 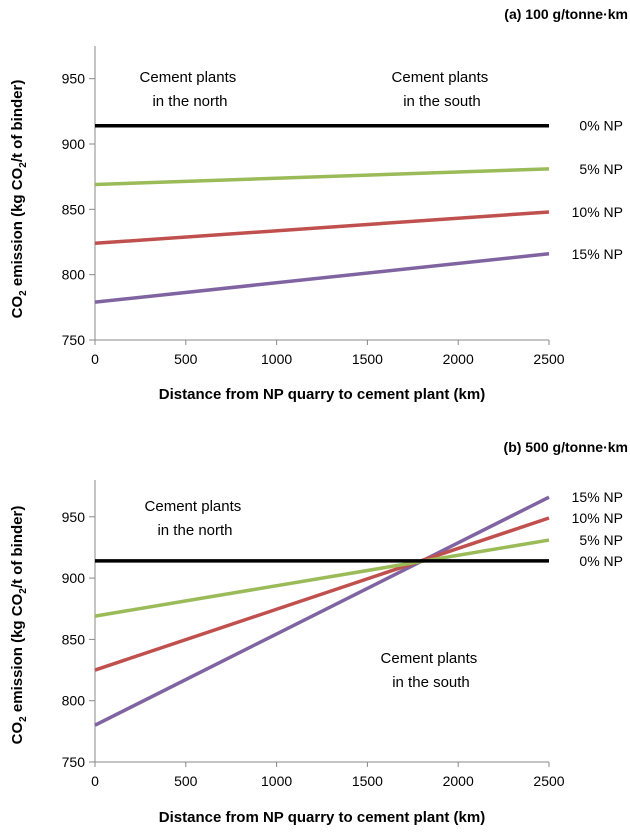 What do you see at coordinates (566, 447) in the screenshot?
I see `chart-b-title: (b) 500 g/tonne·km` at bounding box center [566, 447].